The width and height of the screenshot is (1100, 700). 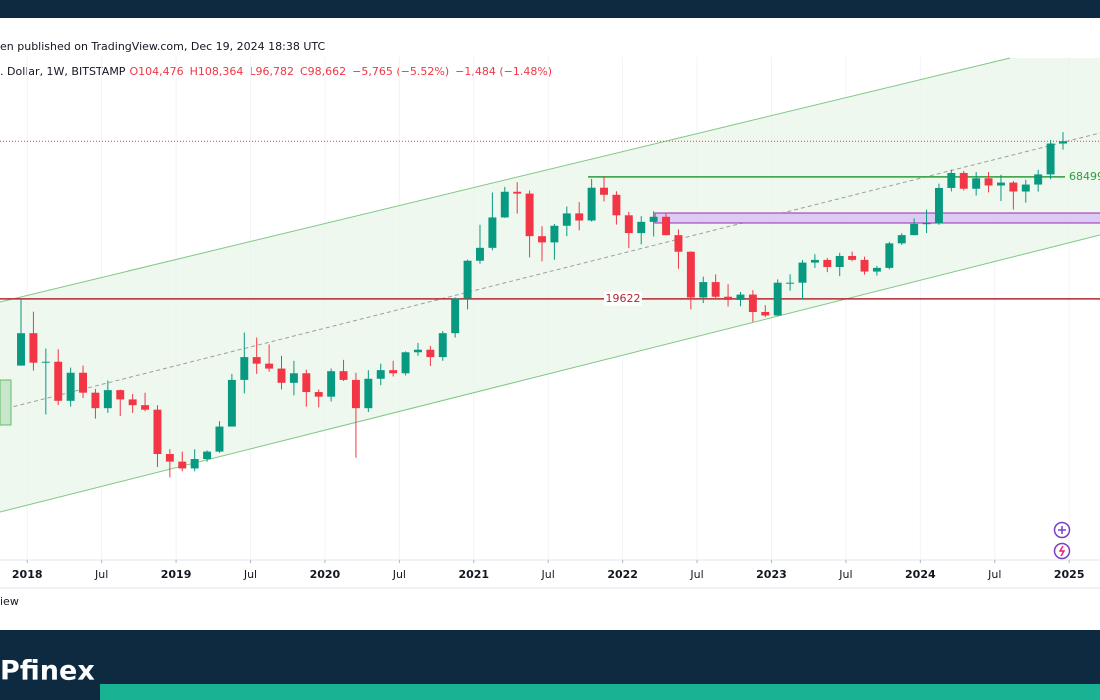 What do you see at coordinates (156, 71) in the screenshot?
I see `legend-value: O104,476` at bounding box center [156, 71].